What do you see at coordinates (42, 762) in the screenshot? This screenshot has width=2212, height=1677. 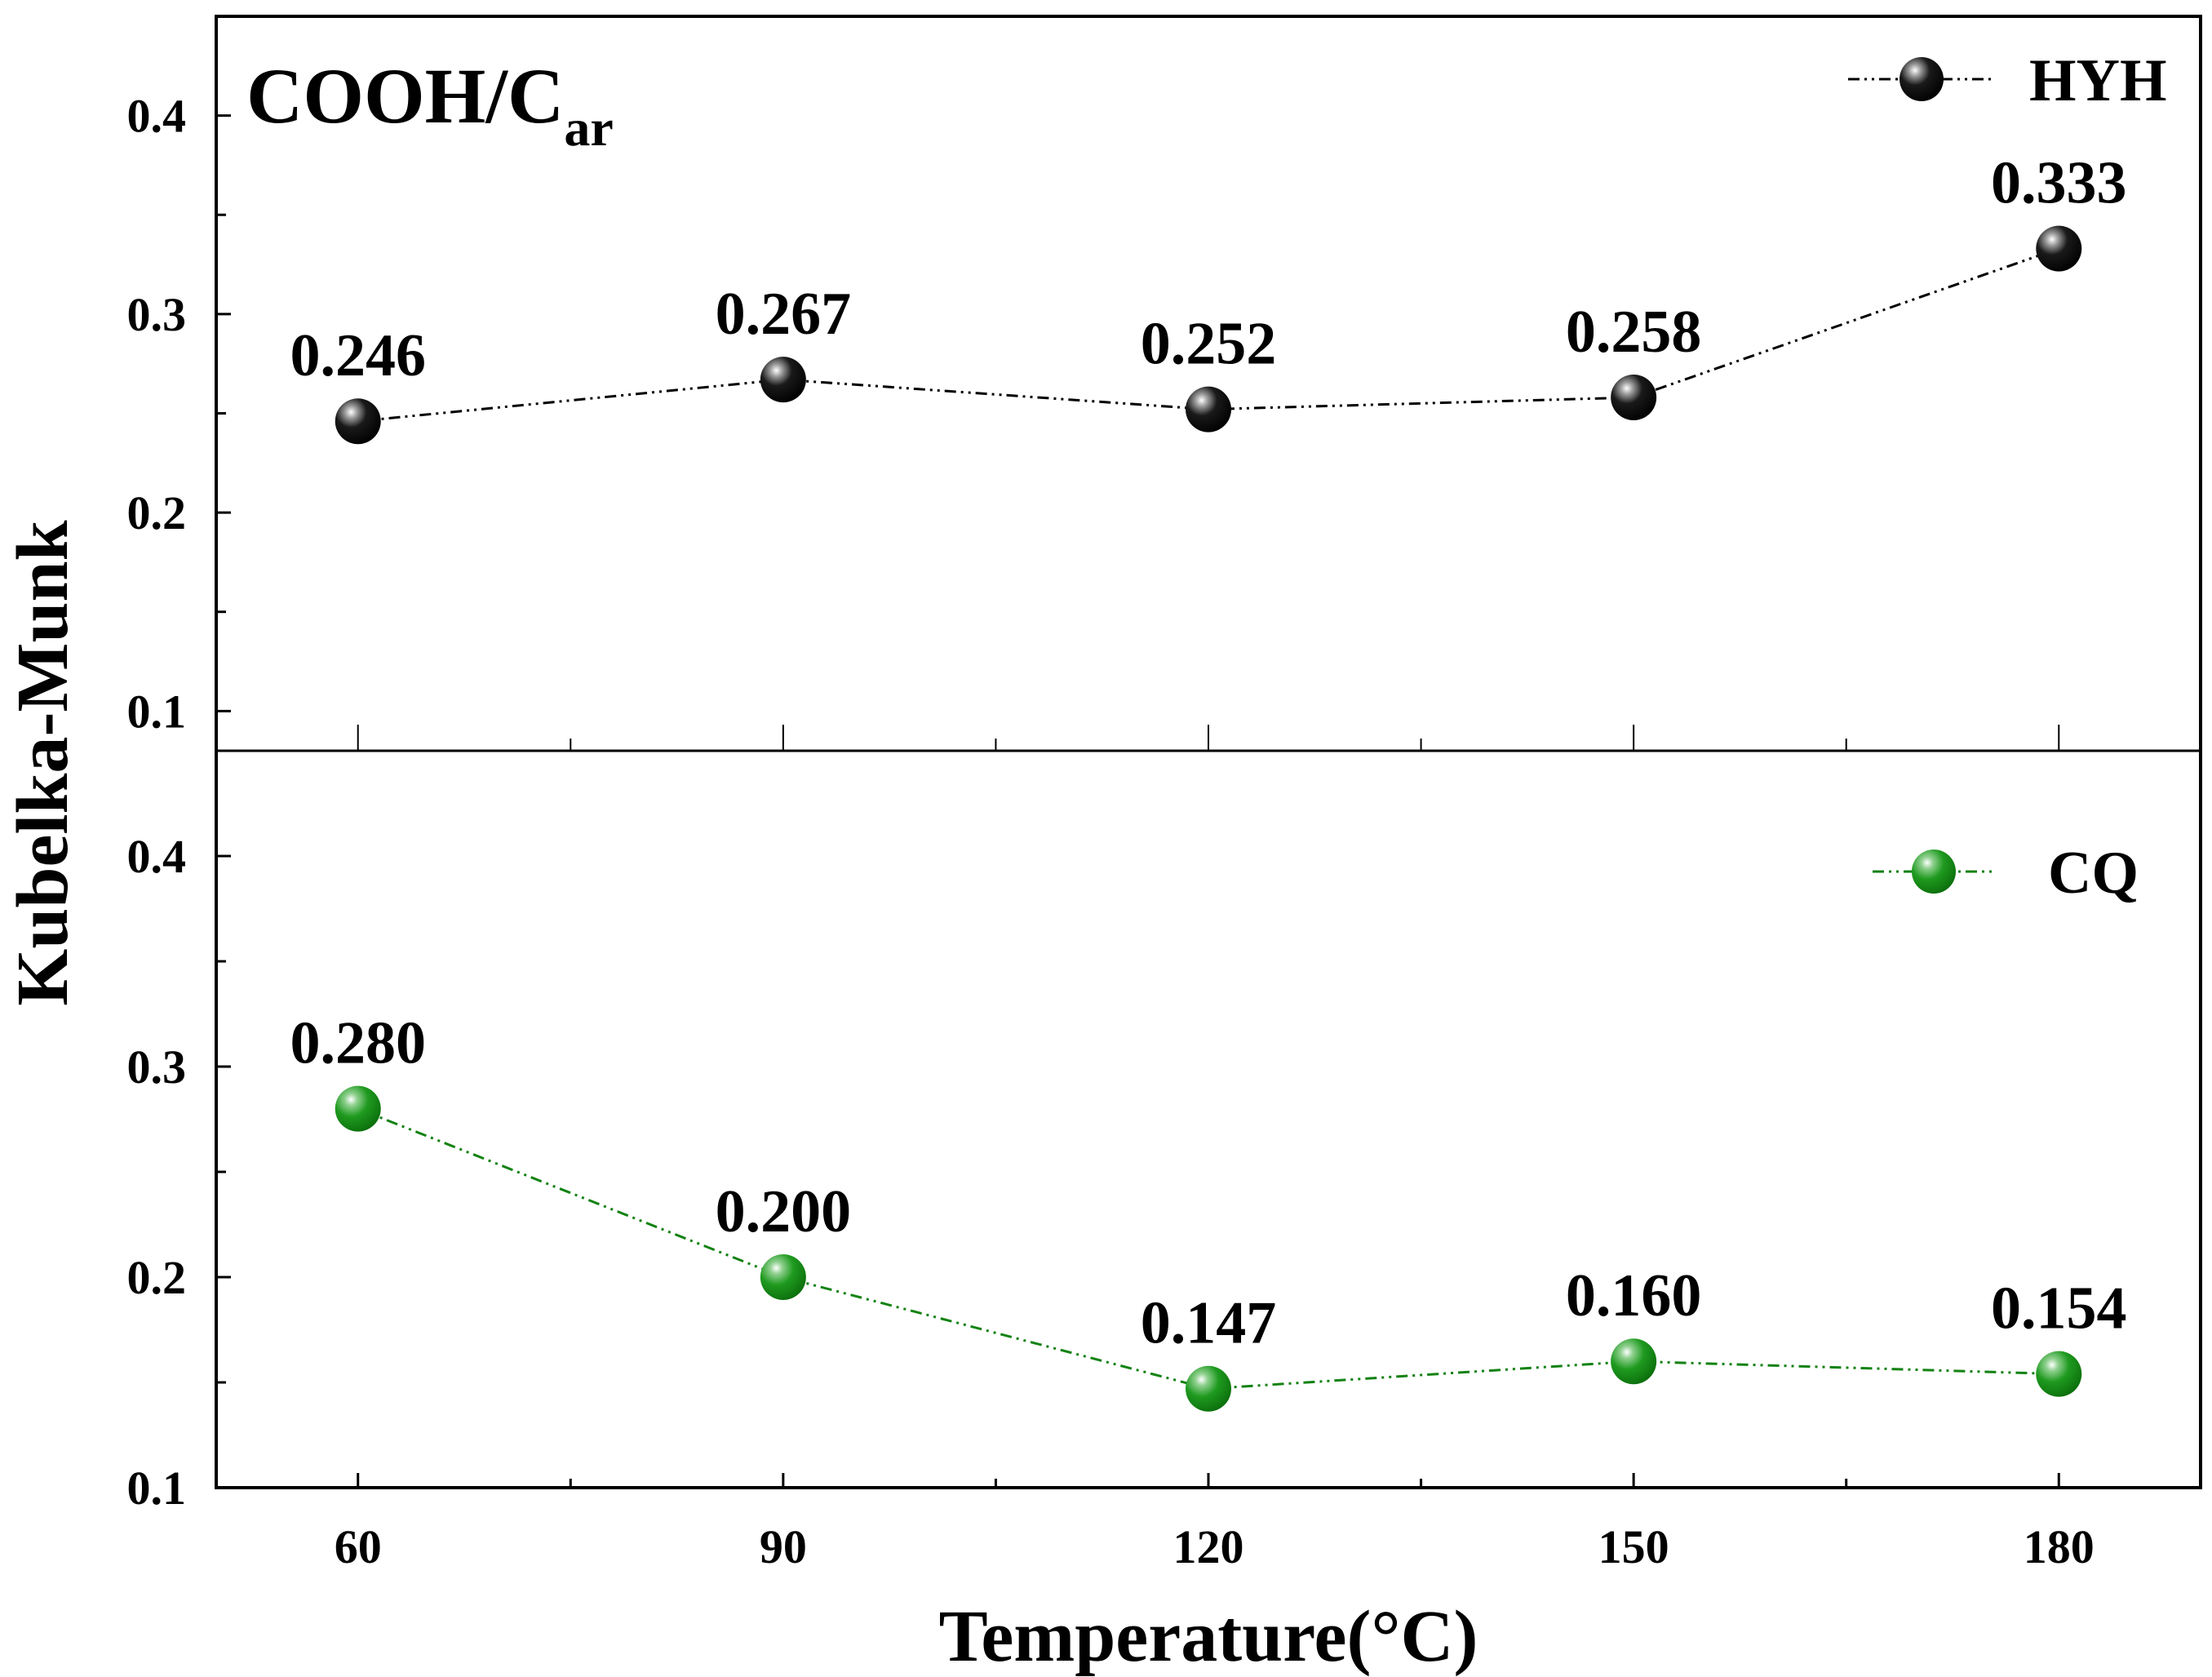 I see `y-axis-title: Kubelka-Munk` at bounding box center [42, 762].